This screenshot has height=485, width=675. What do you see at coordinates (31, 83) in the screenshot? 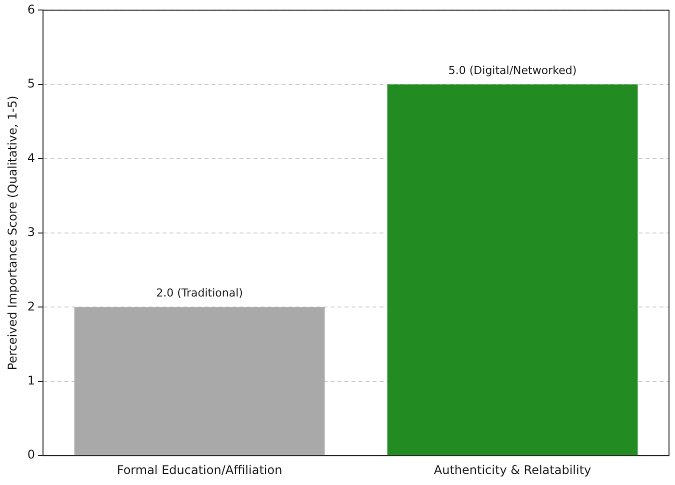
I see `y-tick-label: 5` at bounding box center [31, 83].